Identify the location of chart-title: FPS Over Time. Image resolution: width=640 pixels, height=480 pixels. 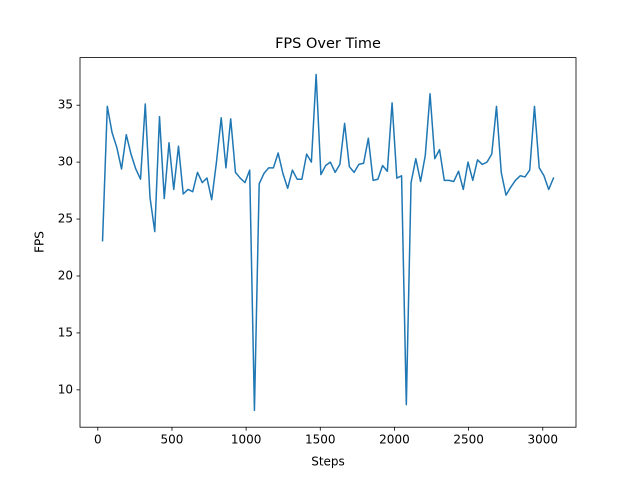
(328, 44).